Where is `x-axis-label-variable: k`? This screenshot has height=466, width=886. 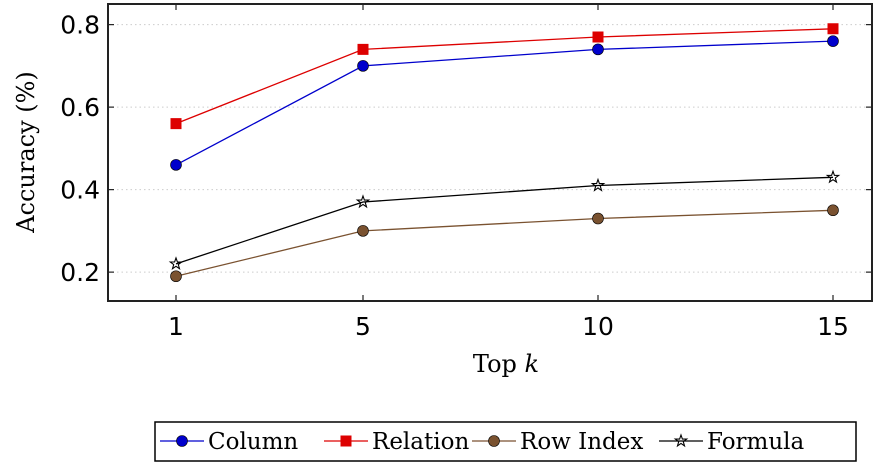 x-axis-label-variable: k is located at coordinates (532, 364).